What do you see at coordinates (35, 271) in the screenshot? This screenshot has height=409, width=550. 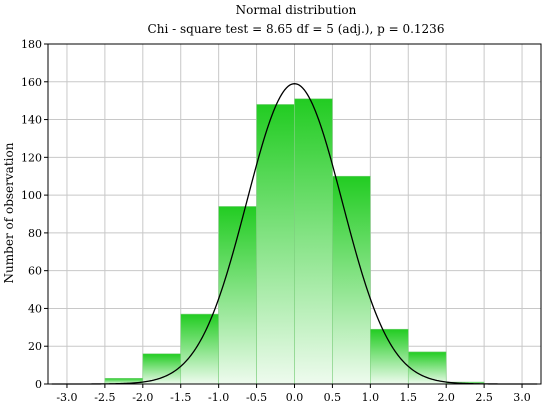 I see `y-tick-label: 60` at bounding box center [35, 271].